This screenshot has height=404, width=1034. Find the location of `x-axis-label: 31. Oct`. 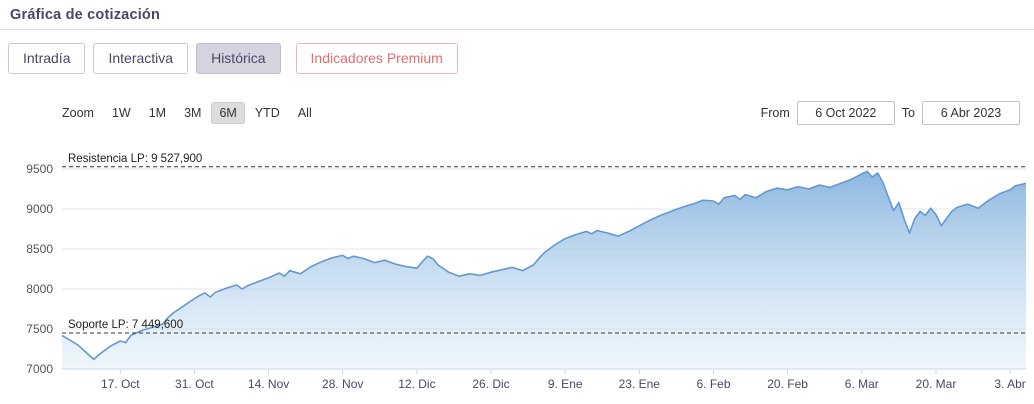

x-axis-label: 31. Oct is located at coordinates (194, 384).